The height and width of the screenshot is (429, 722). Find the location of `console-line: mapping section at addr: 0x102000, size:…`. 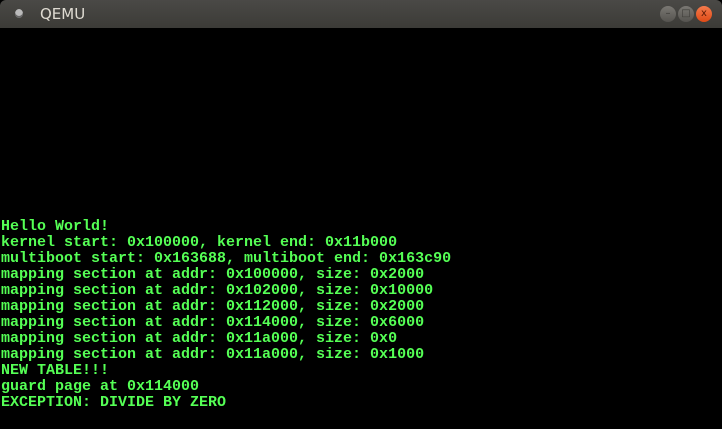

console-line: mapping section at addr: 0x102000, size:… is located at coordinates (217, 290).